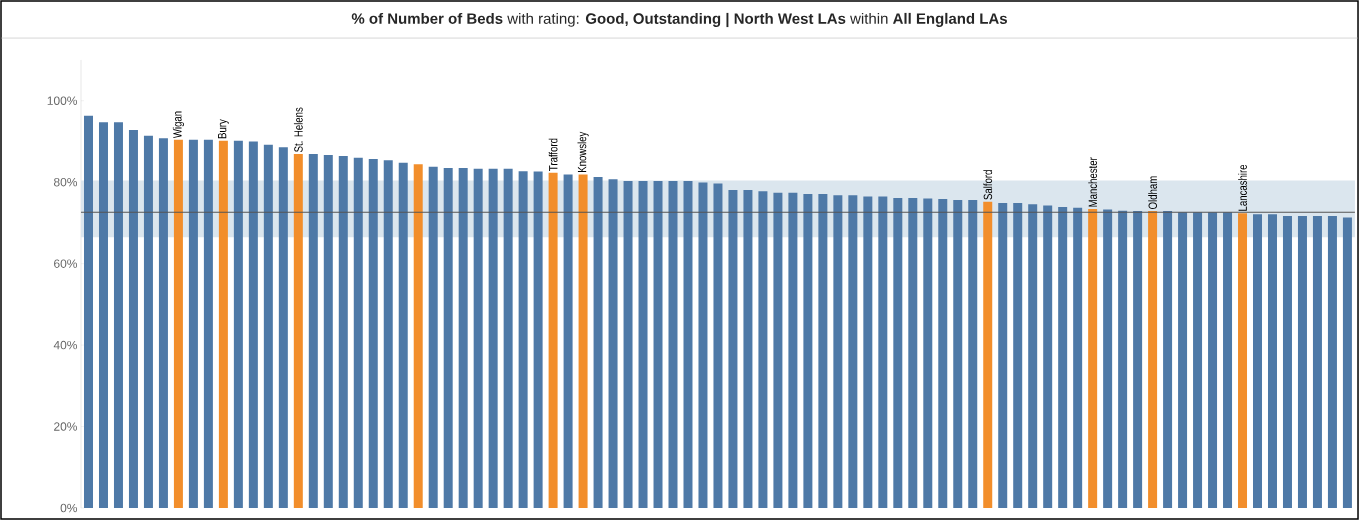 The width and height of the screenshot is (1359, 520). What do you see at coordinates (1242, 187) in the screenshot?
I see `x-tick-label: Lancashire` at bounding box center [1242, 187].